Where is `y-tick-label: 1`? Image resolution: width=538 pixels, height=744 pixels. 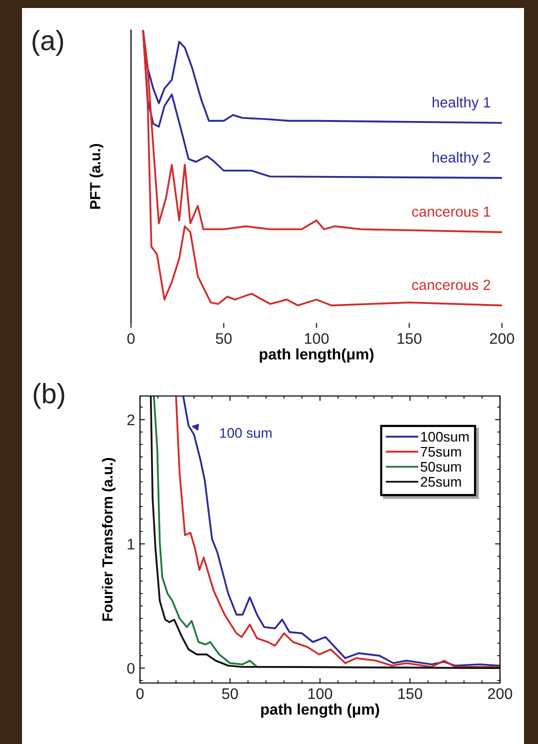
y-tick-label: 1 is located at coordinates (131, 544).